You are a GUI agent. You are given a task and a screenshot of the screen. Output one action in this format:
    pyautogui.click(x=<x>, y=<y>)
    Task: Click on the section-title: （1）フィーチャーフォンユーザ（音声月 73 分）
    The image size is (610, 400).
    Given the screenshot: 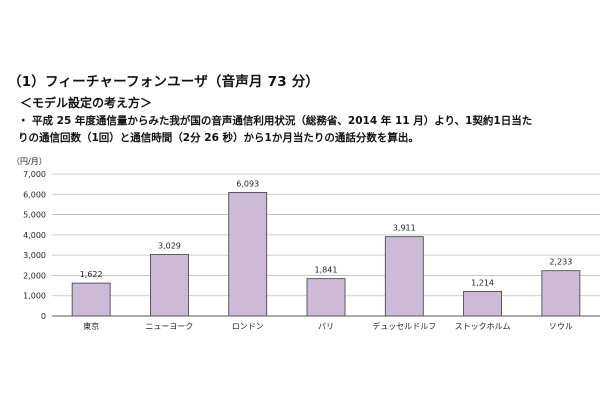 What is the action you would take?
    pyautogui.click(x=164, y=82)
    